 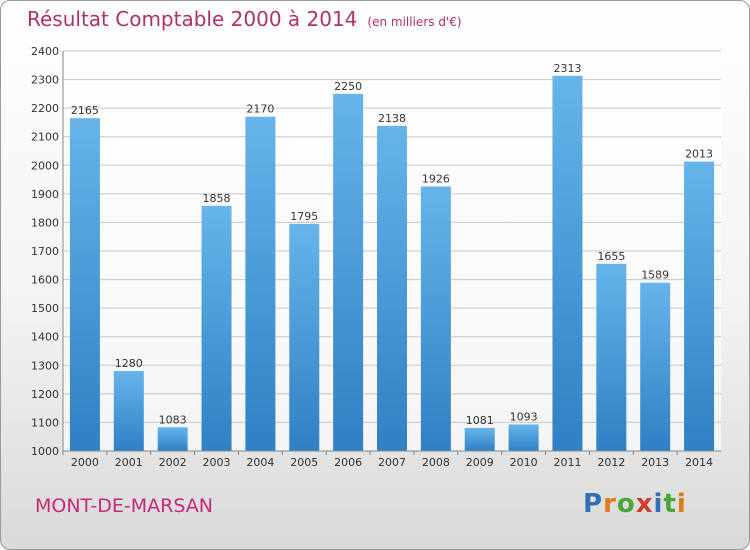 I want to click on data-label-2013: 1589, so click(x=655, y=275).